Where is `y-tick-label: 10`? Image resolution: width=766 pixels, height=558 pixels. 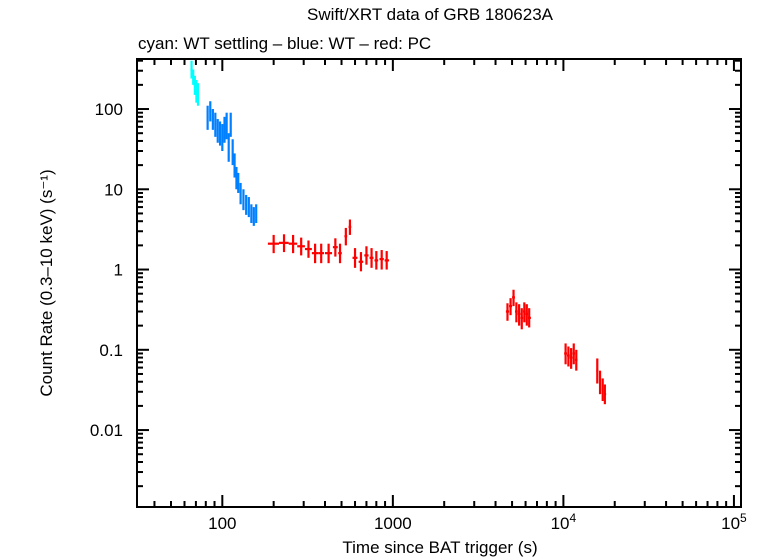
y-tick-label: 10 is located at coordinates (113, 189).